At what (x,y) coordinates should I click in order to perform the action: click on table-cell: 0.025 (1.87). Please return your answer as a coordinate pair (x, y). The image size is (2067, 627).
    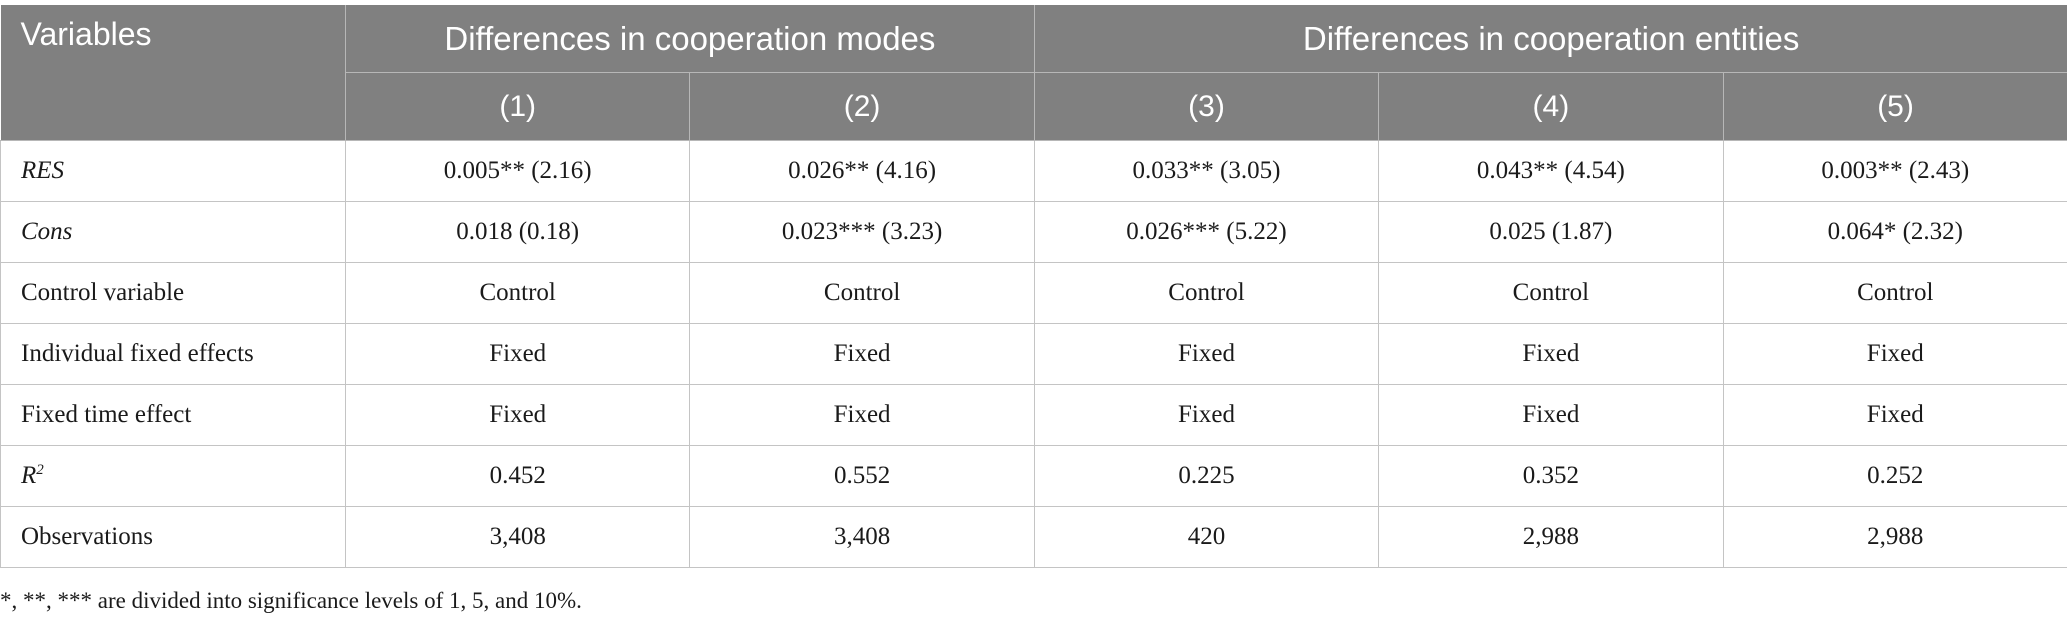
    Looking at the image, I should click on (1551, 232).